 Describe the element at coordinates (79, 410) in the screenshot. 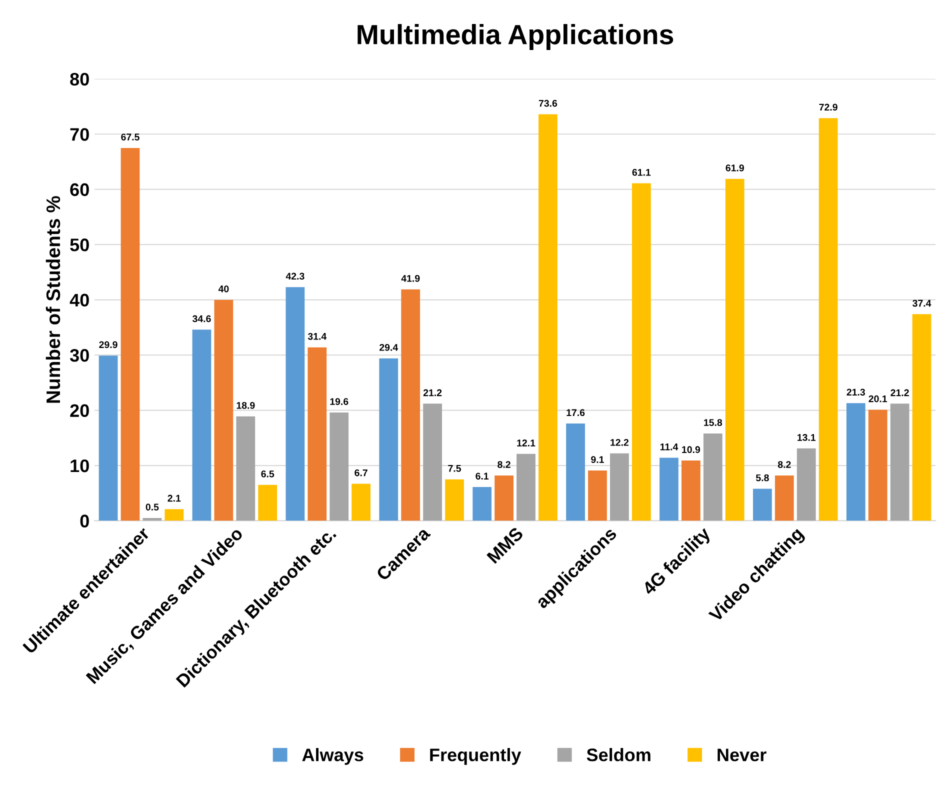

I see `y-tick-label: 20` at that location.